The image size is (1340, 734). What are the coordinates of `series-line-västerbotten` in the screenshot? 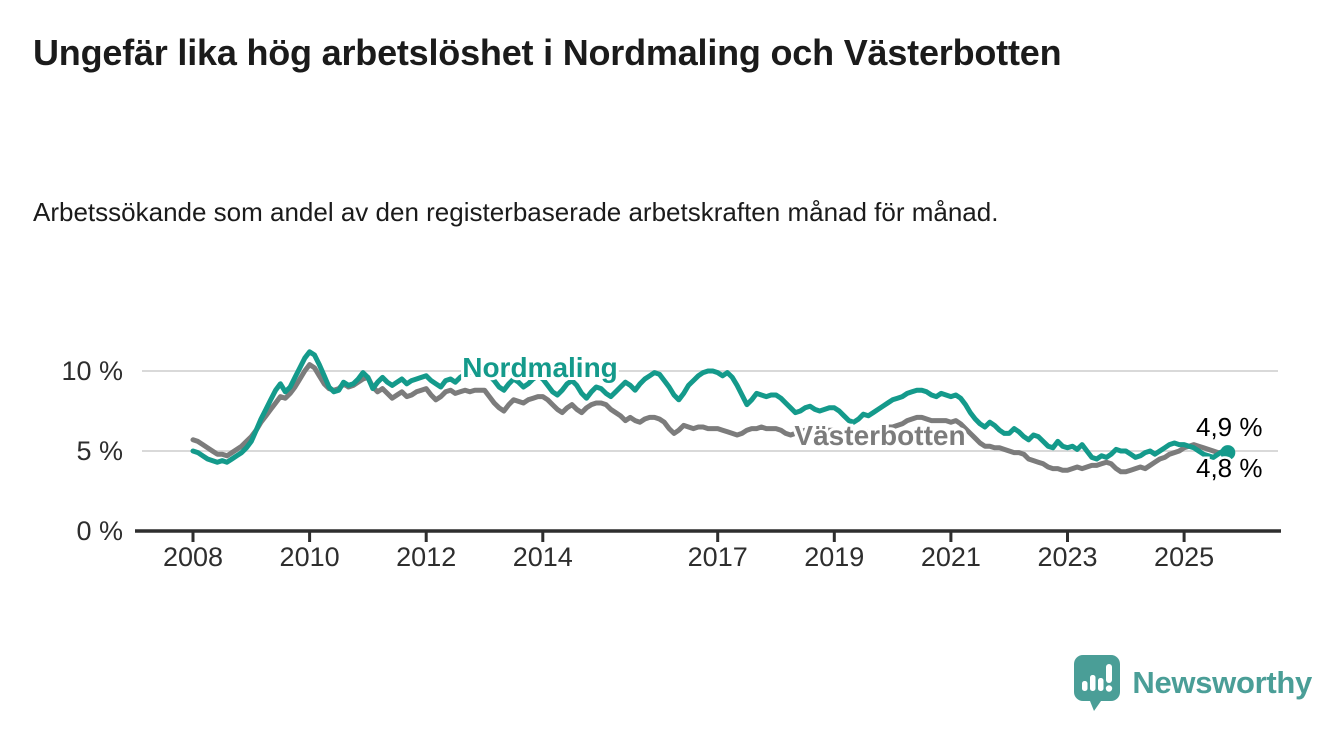 It's located at (710, 418).